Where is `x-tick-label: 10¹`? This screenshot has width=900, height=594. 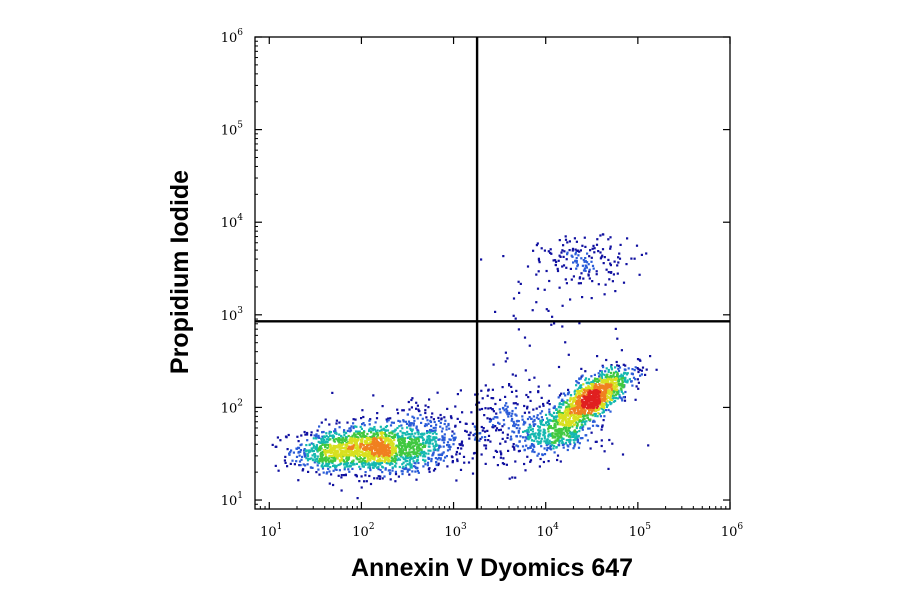
x-tick-label: 10¹ is located at coordinates (271, 531).